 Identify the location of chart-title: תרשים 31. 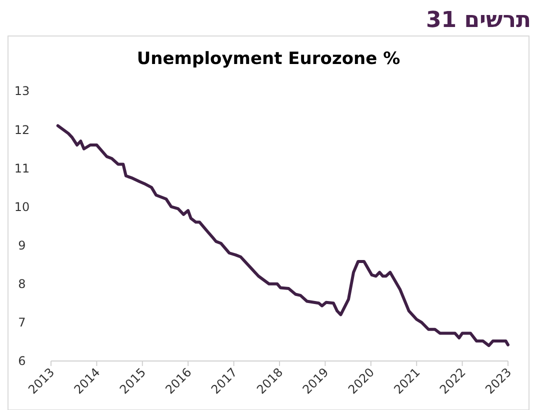
(478, 20).